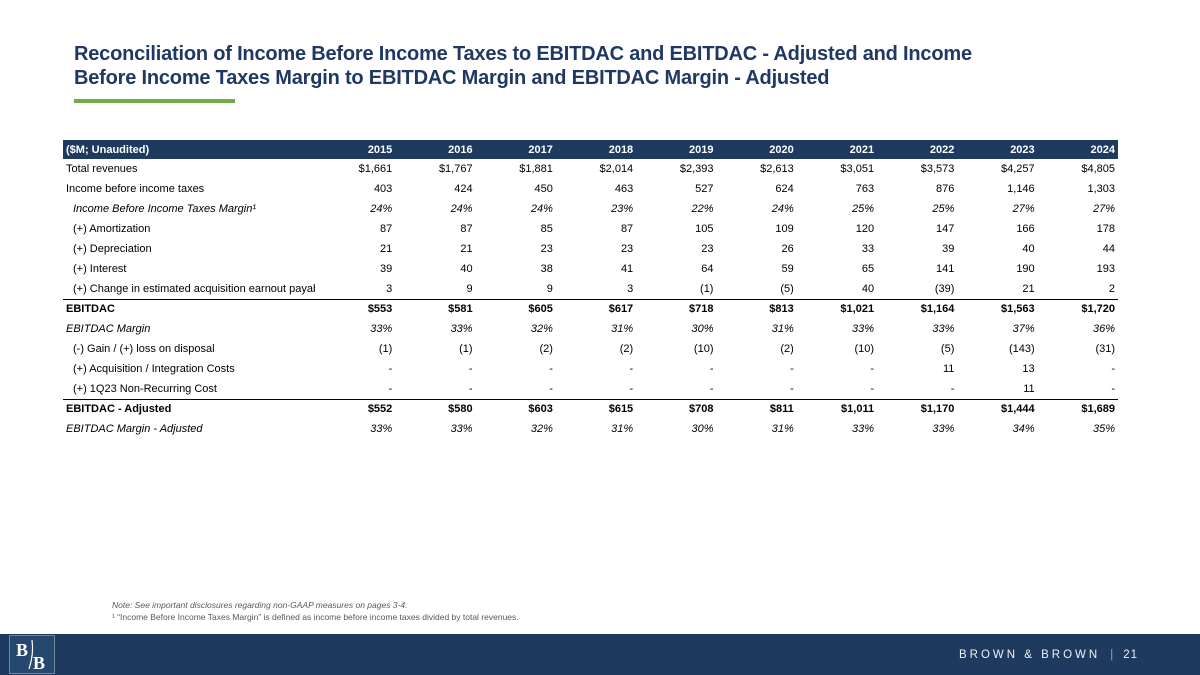 This screenshot has height=675, width=1200. I want to click on cell-value: $580, so click(435, 408).